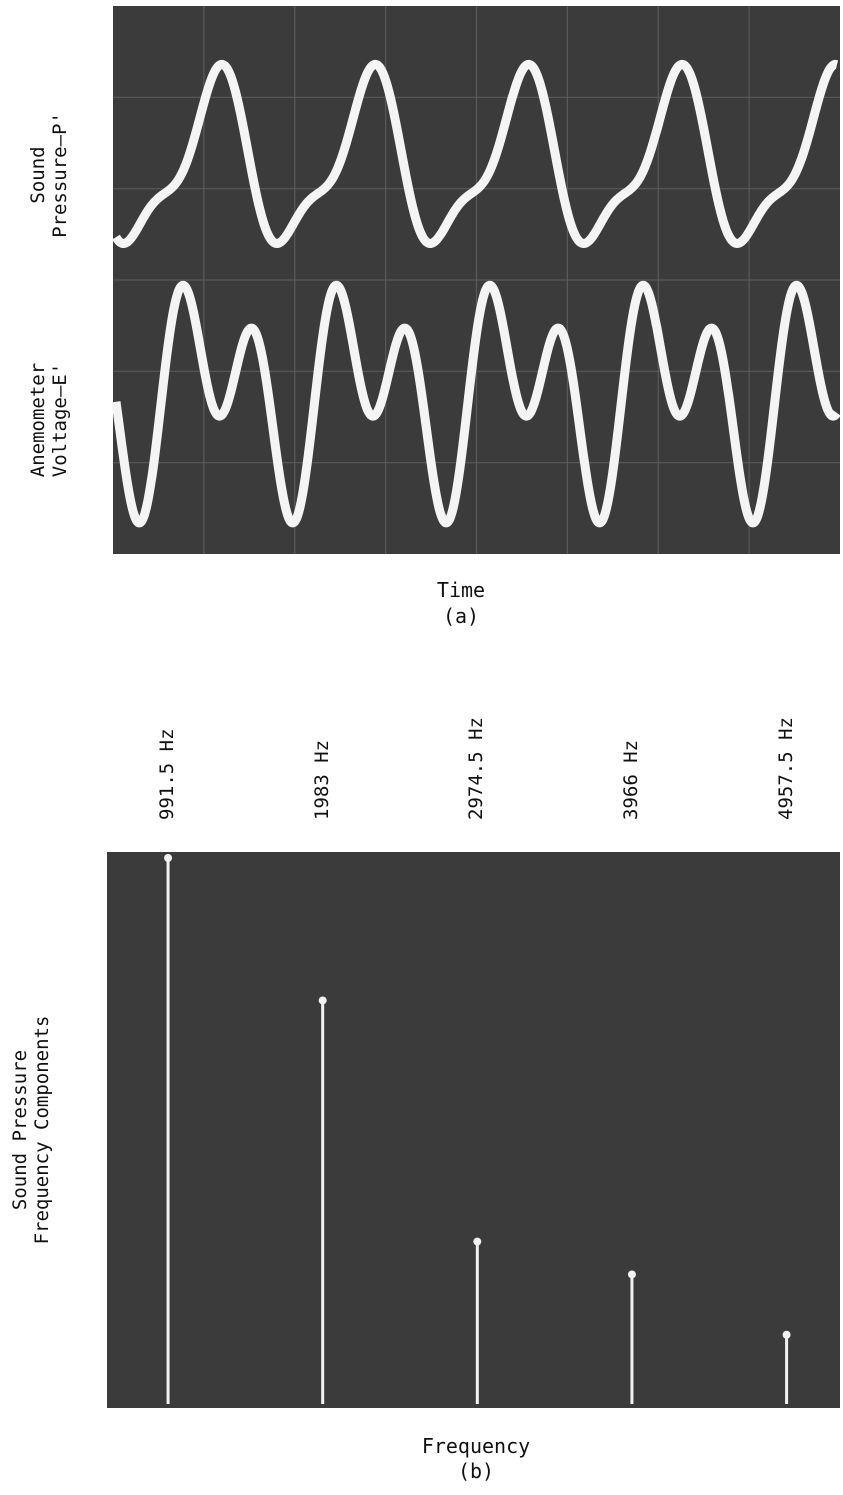 This screenshot has width=843, height=1495. Describe the element at coordinates (785, 768) in the screenshot. I see `frequency-label-5: 4957.5 Hz` at that location.